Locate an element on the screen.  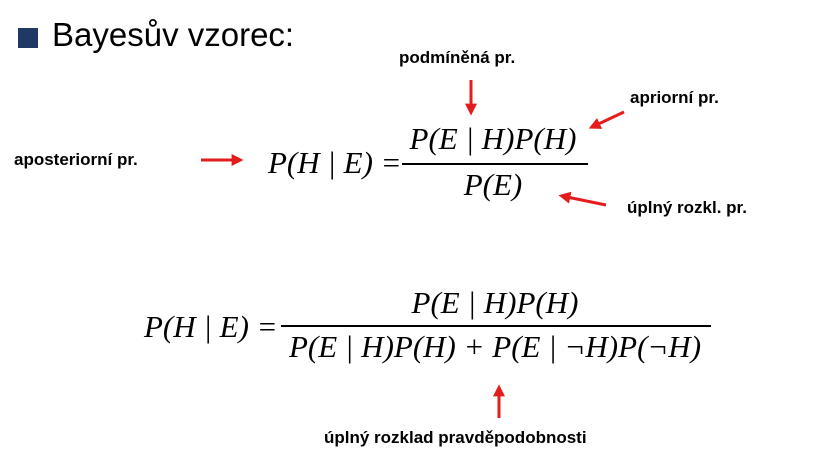
label-conditional-probability: podmíněná pr. is located at coordinates (457, 57).